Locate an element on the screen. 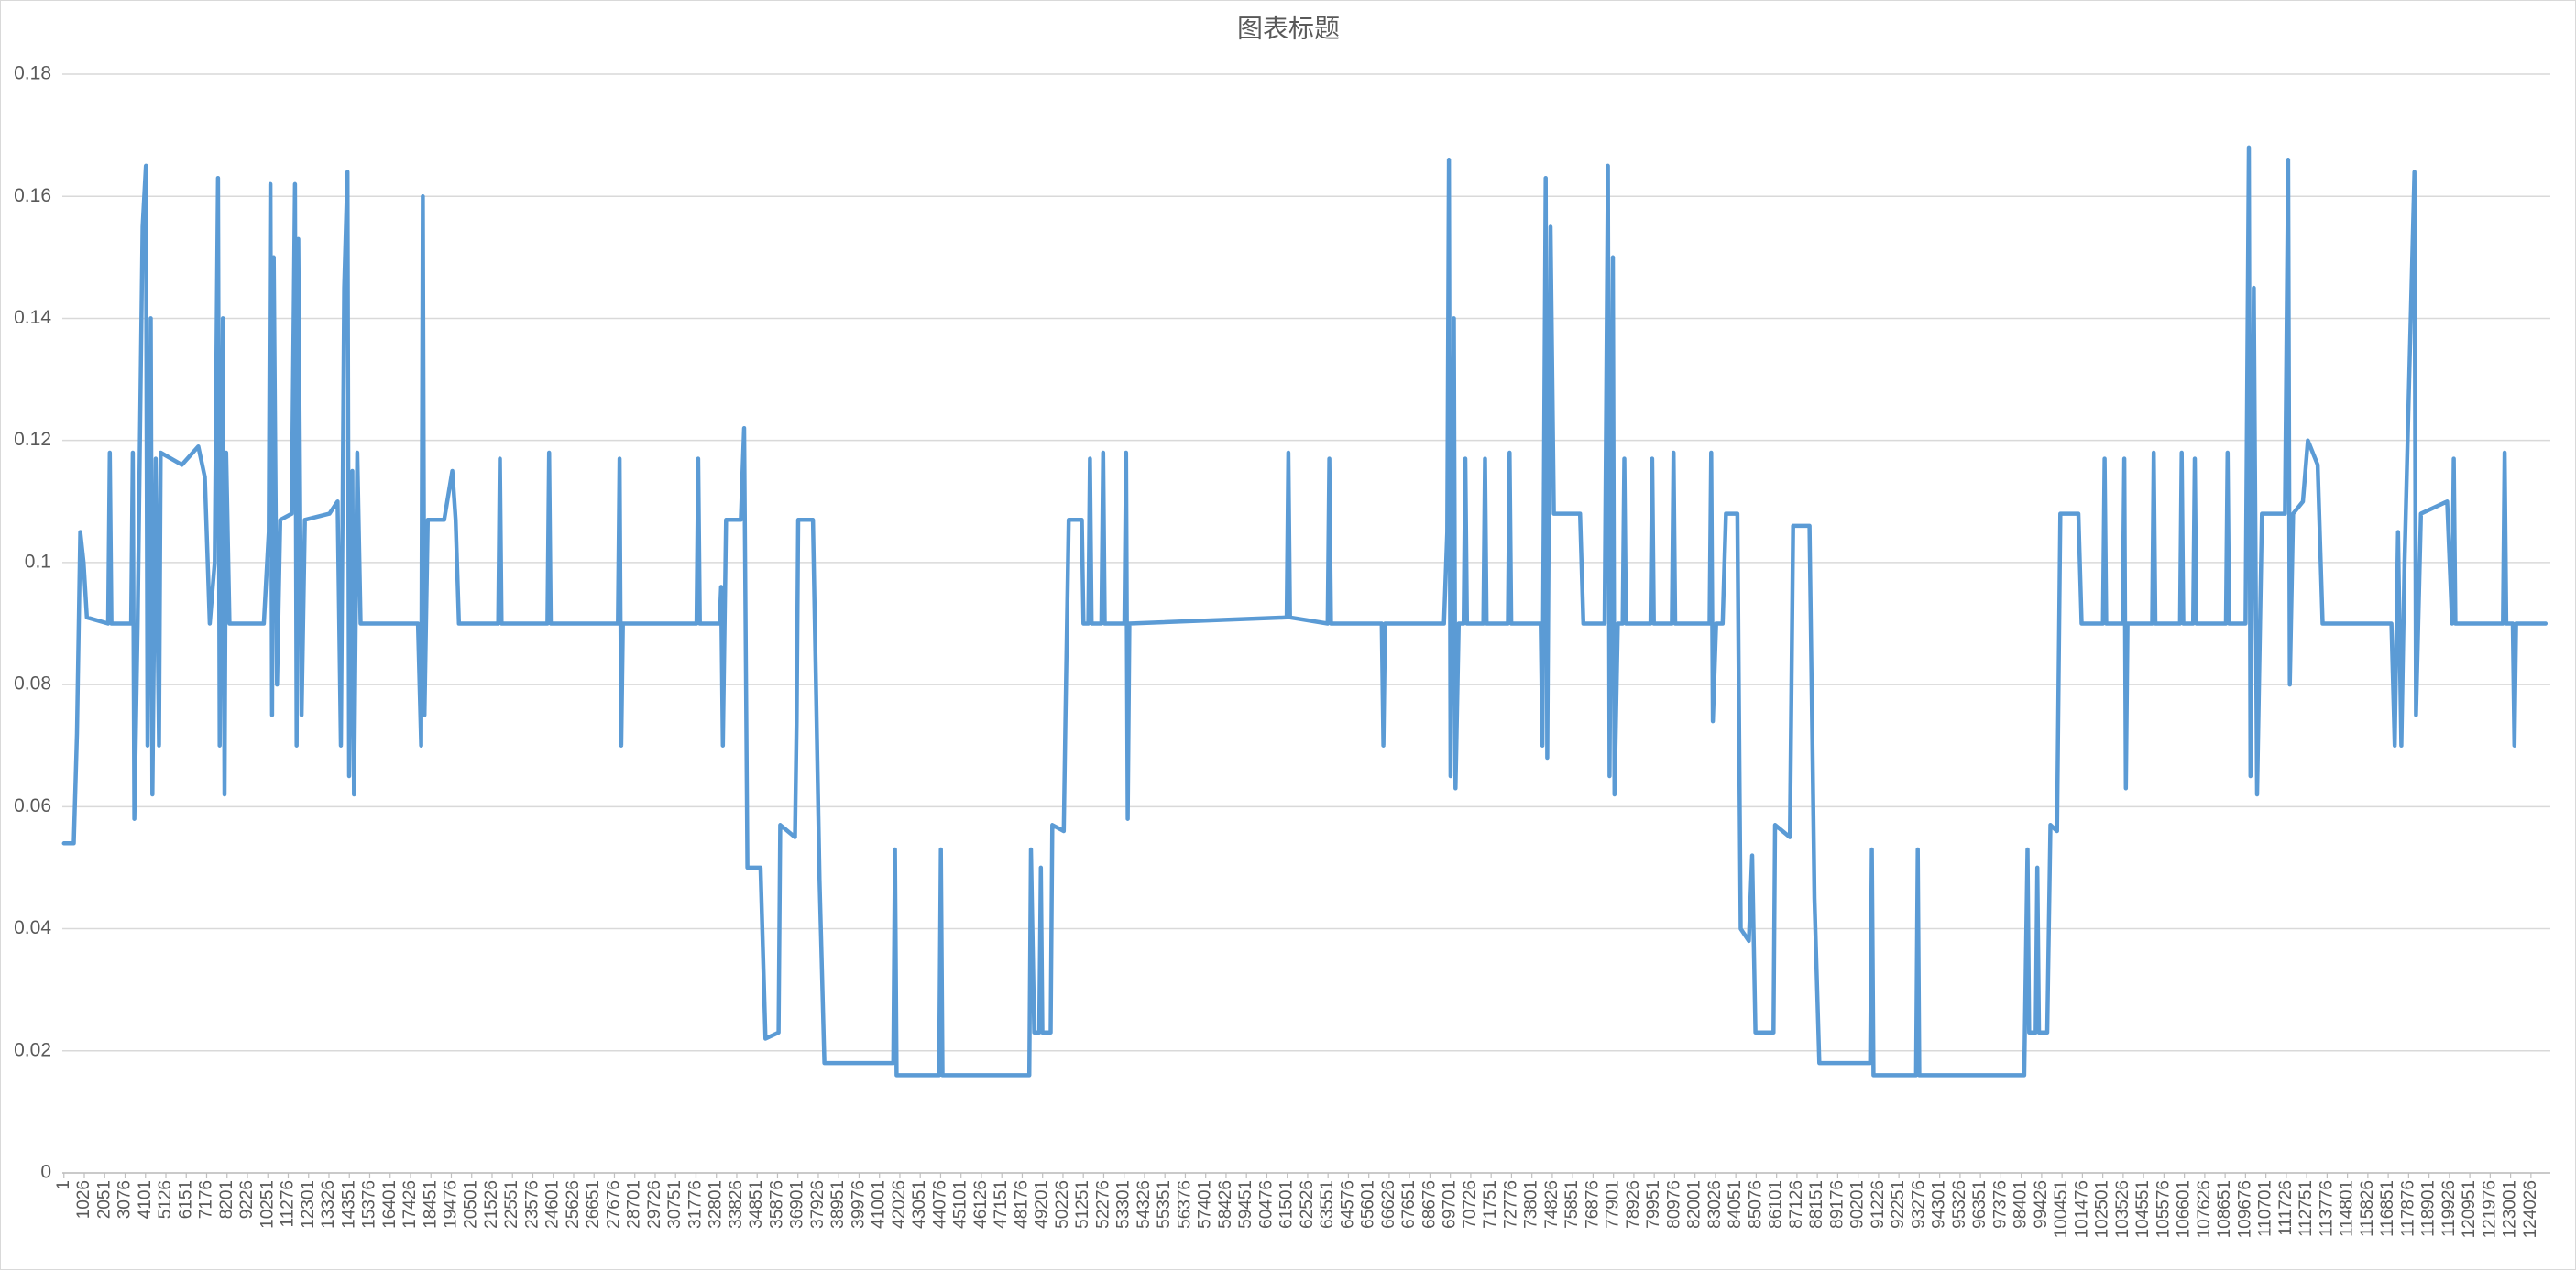  x-tick-label: 62526 is located at coordinates (1307, 1204).